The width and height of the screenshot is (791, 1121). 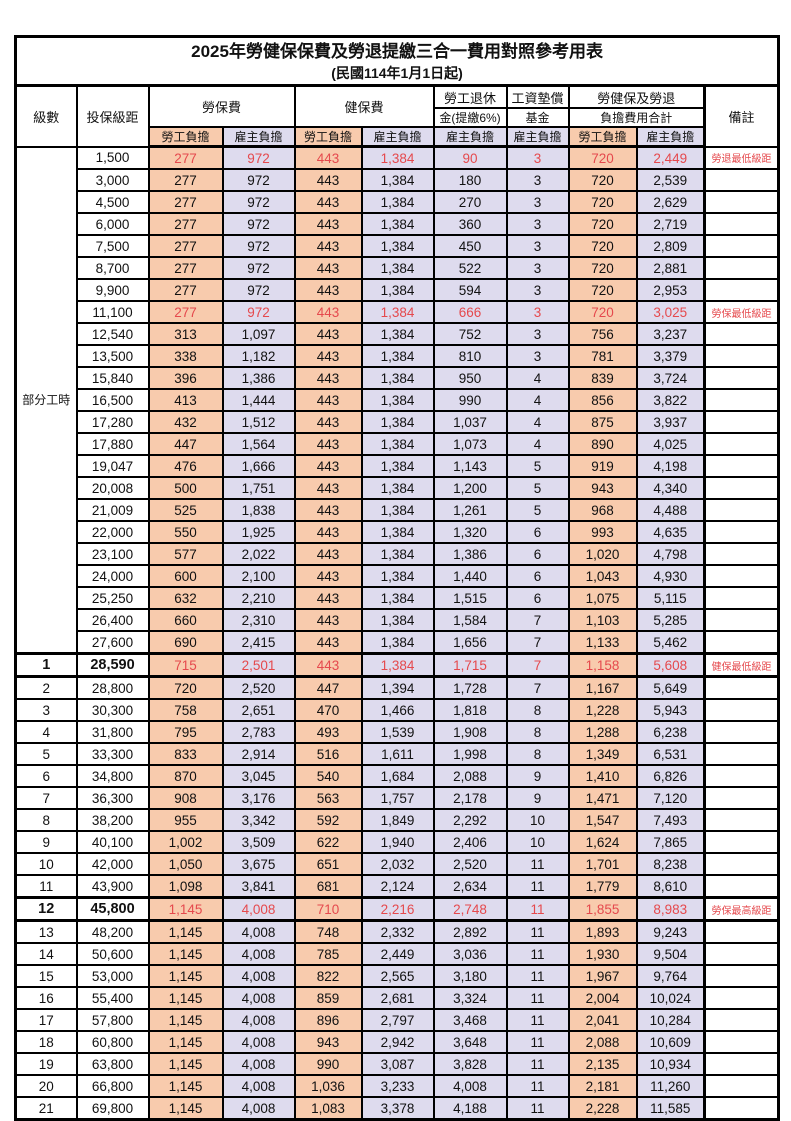 I want to click on pension-employer-cell: 950, so click(x=470, y=378).